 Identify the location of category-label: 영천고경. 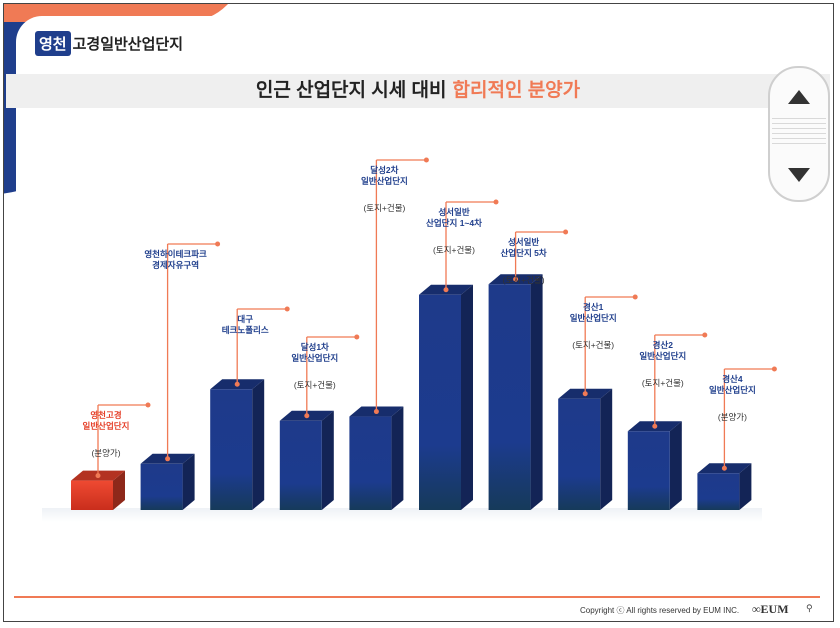
(105, 415).